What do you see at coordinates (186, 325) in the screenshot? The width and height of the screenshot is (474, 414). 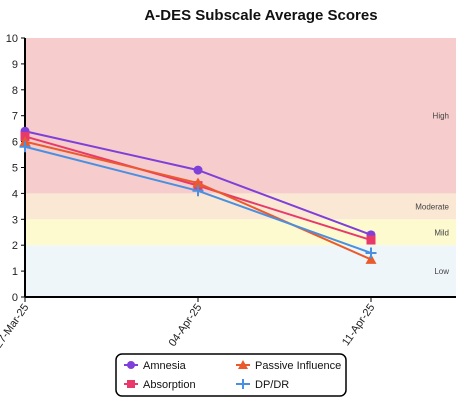 I see `x-tick-label: 04-Apr-25` at bounding box center [186, 325].